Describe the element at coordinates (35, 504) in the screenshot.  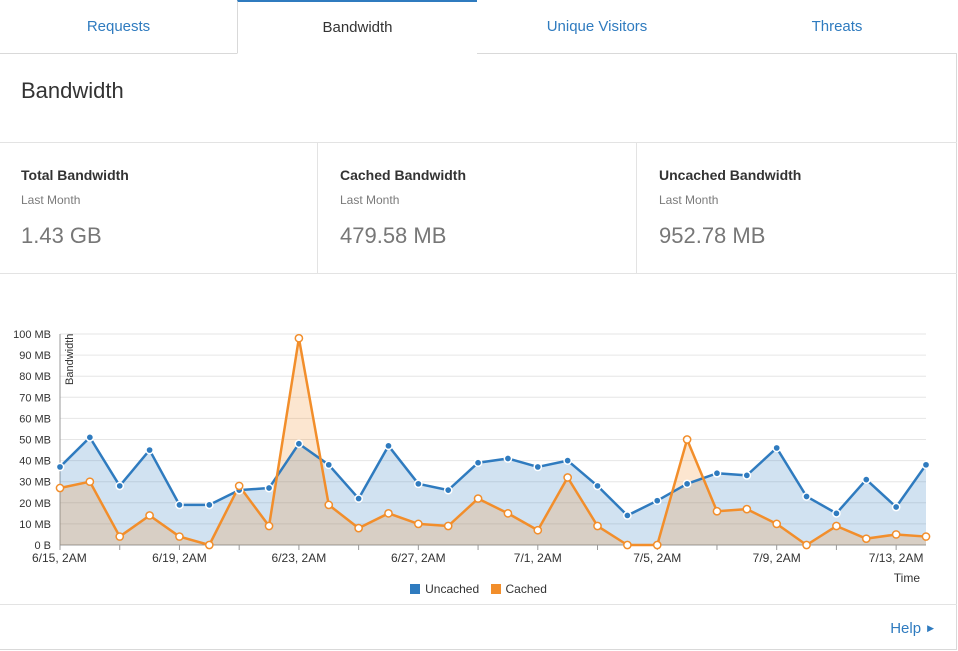
I see `y-tick-label: 20 MB` at that location.